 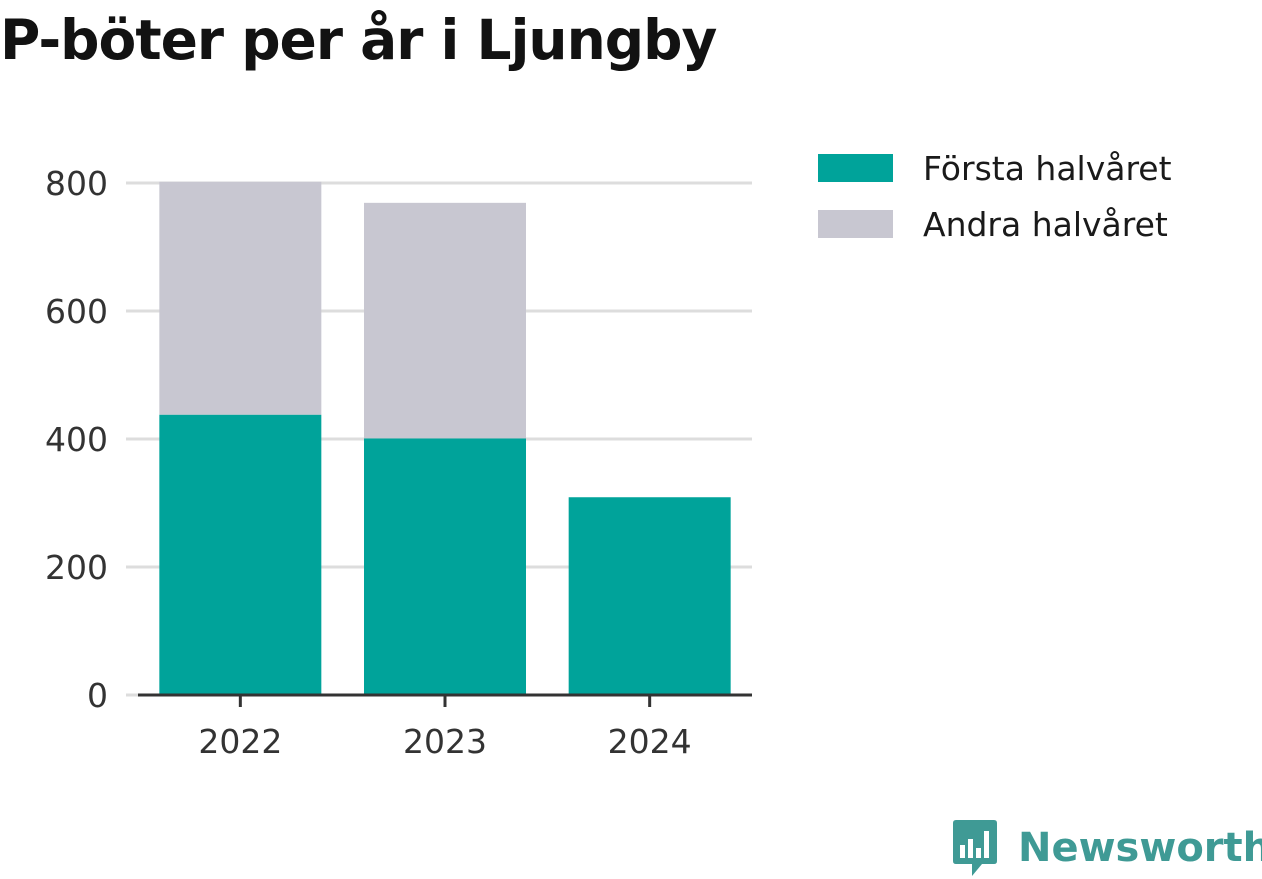 What do you see at coordinates (975, 848) in the screenshot?
I see `bar-chart-speech-bubble-icon` at bounding box center [975, 848].